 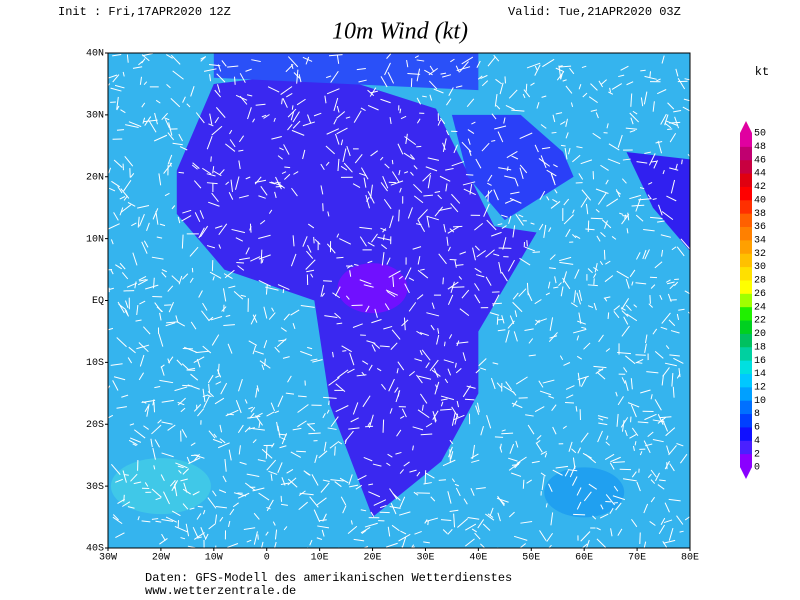 What do you see at coordinates (762, 72) in the screenshot?
I see `colorbar-unit: kt` at bounding box center [762, 72].